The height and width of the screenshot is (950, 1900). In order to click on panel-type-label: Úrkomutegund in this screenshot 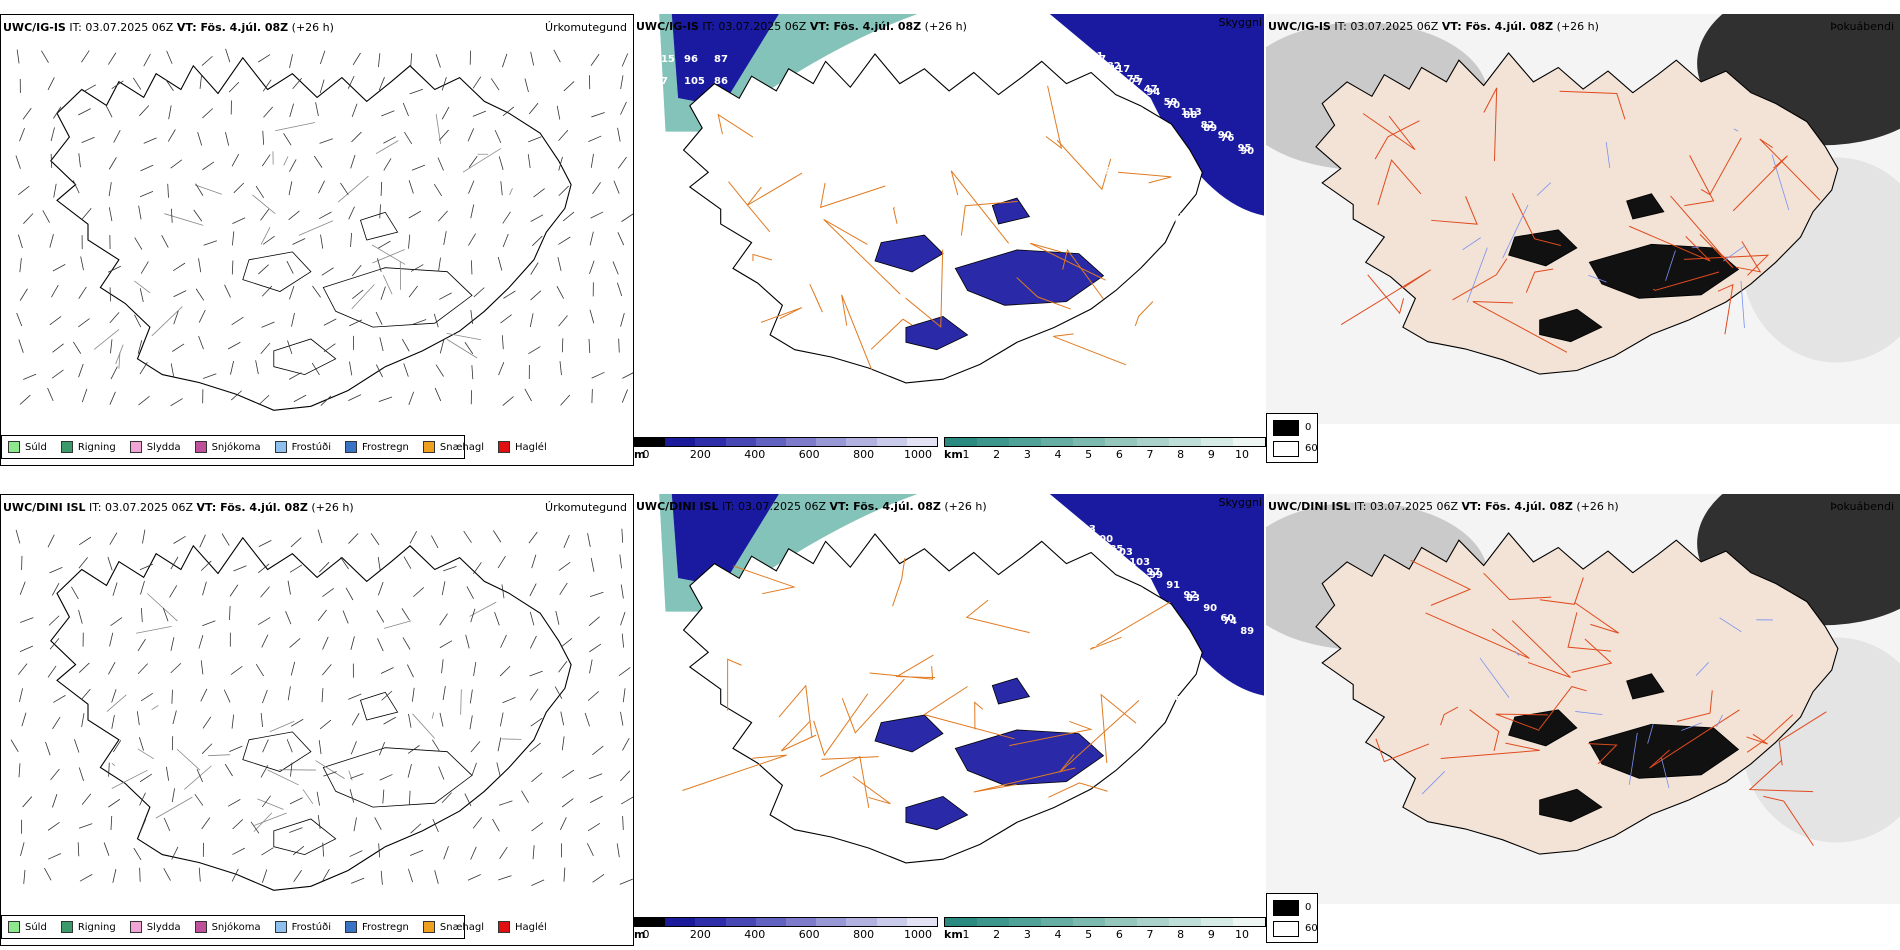, I will do `click(586, 27)`.